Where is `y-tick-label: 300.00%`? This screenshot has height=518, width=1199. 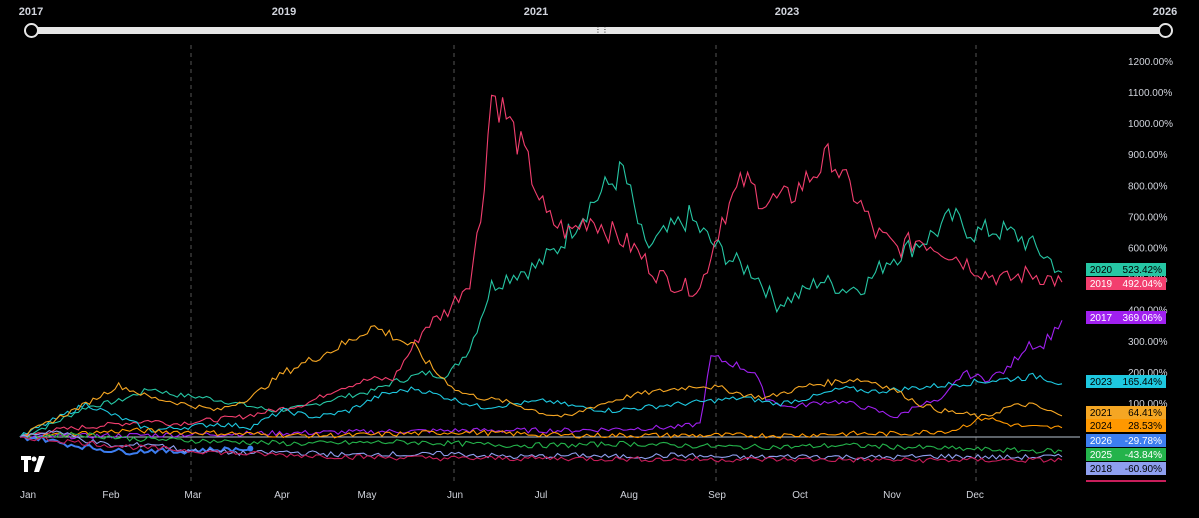 y-tick-label: 300.00% is located at coordinates (1148, 342).